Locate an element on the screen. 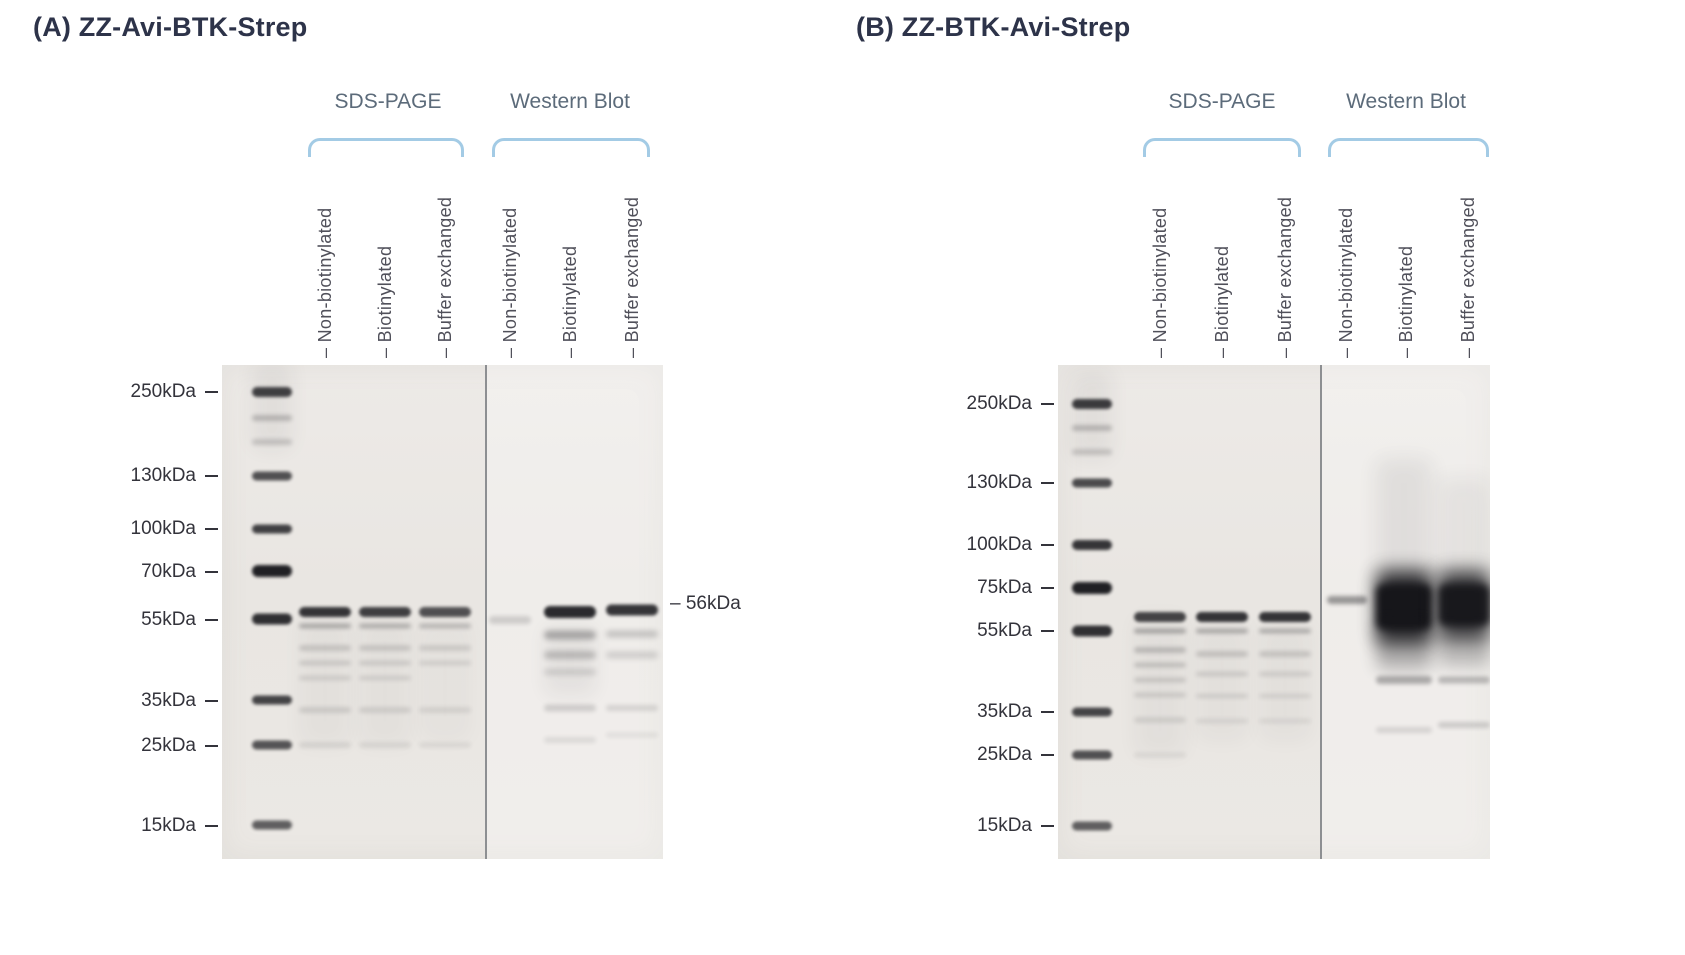 This screenshot has width=1685, height=955. panel-b-sds-lane-label-3: – Buffer exchanged is located at coordinates (1285, 277).